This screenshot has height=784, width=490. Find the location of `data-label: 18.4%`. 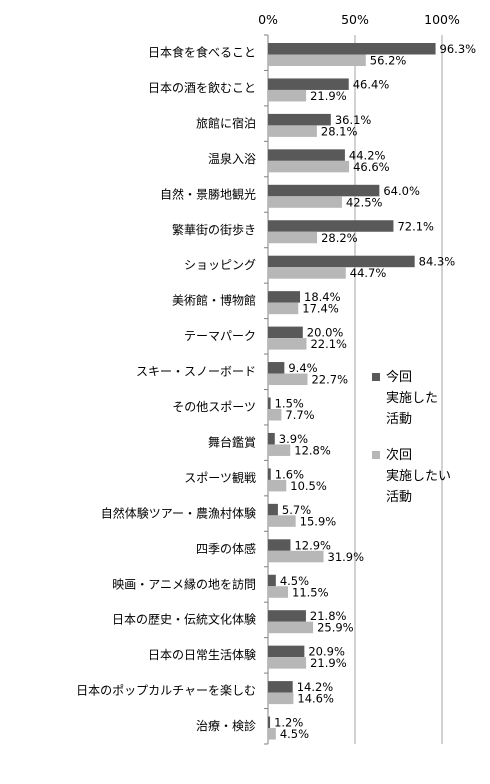

data-label: 18.4% is located at coordinates (322, 297).